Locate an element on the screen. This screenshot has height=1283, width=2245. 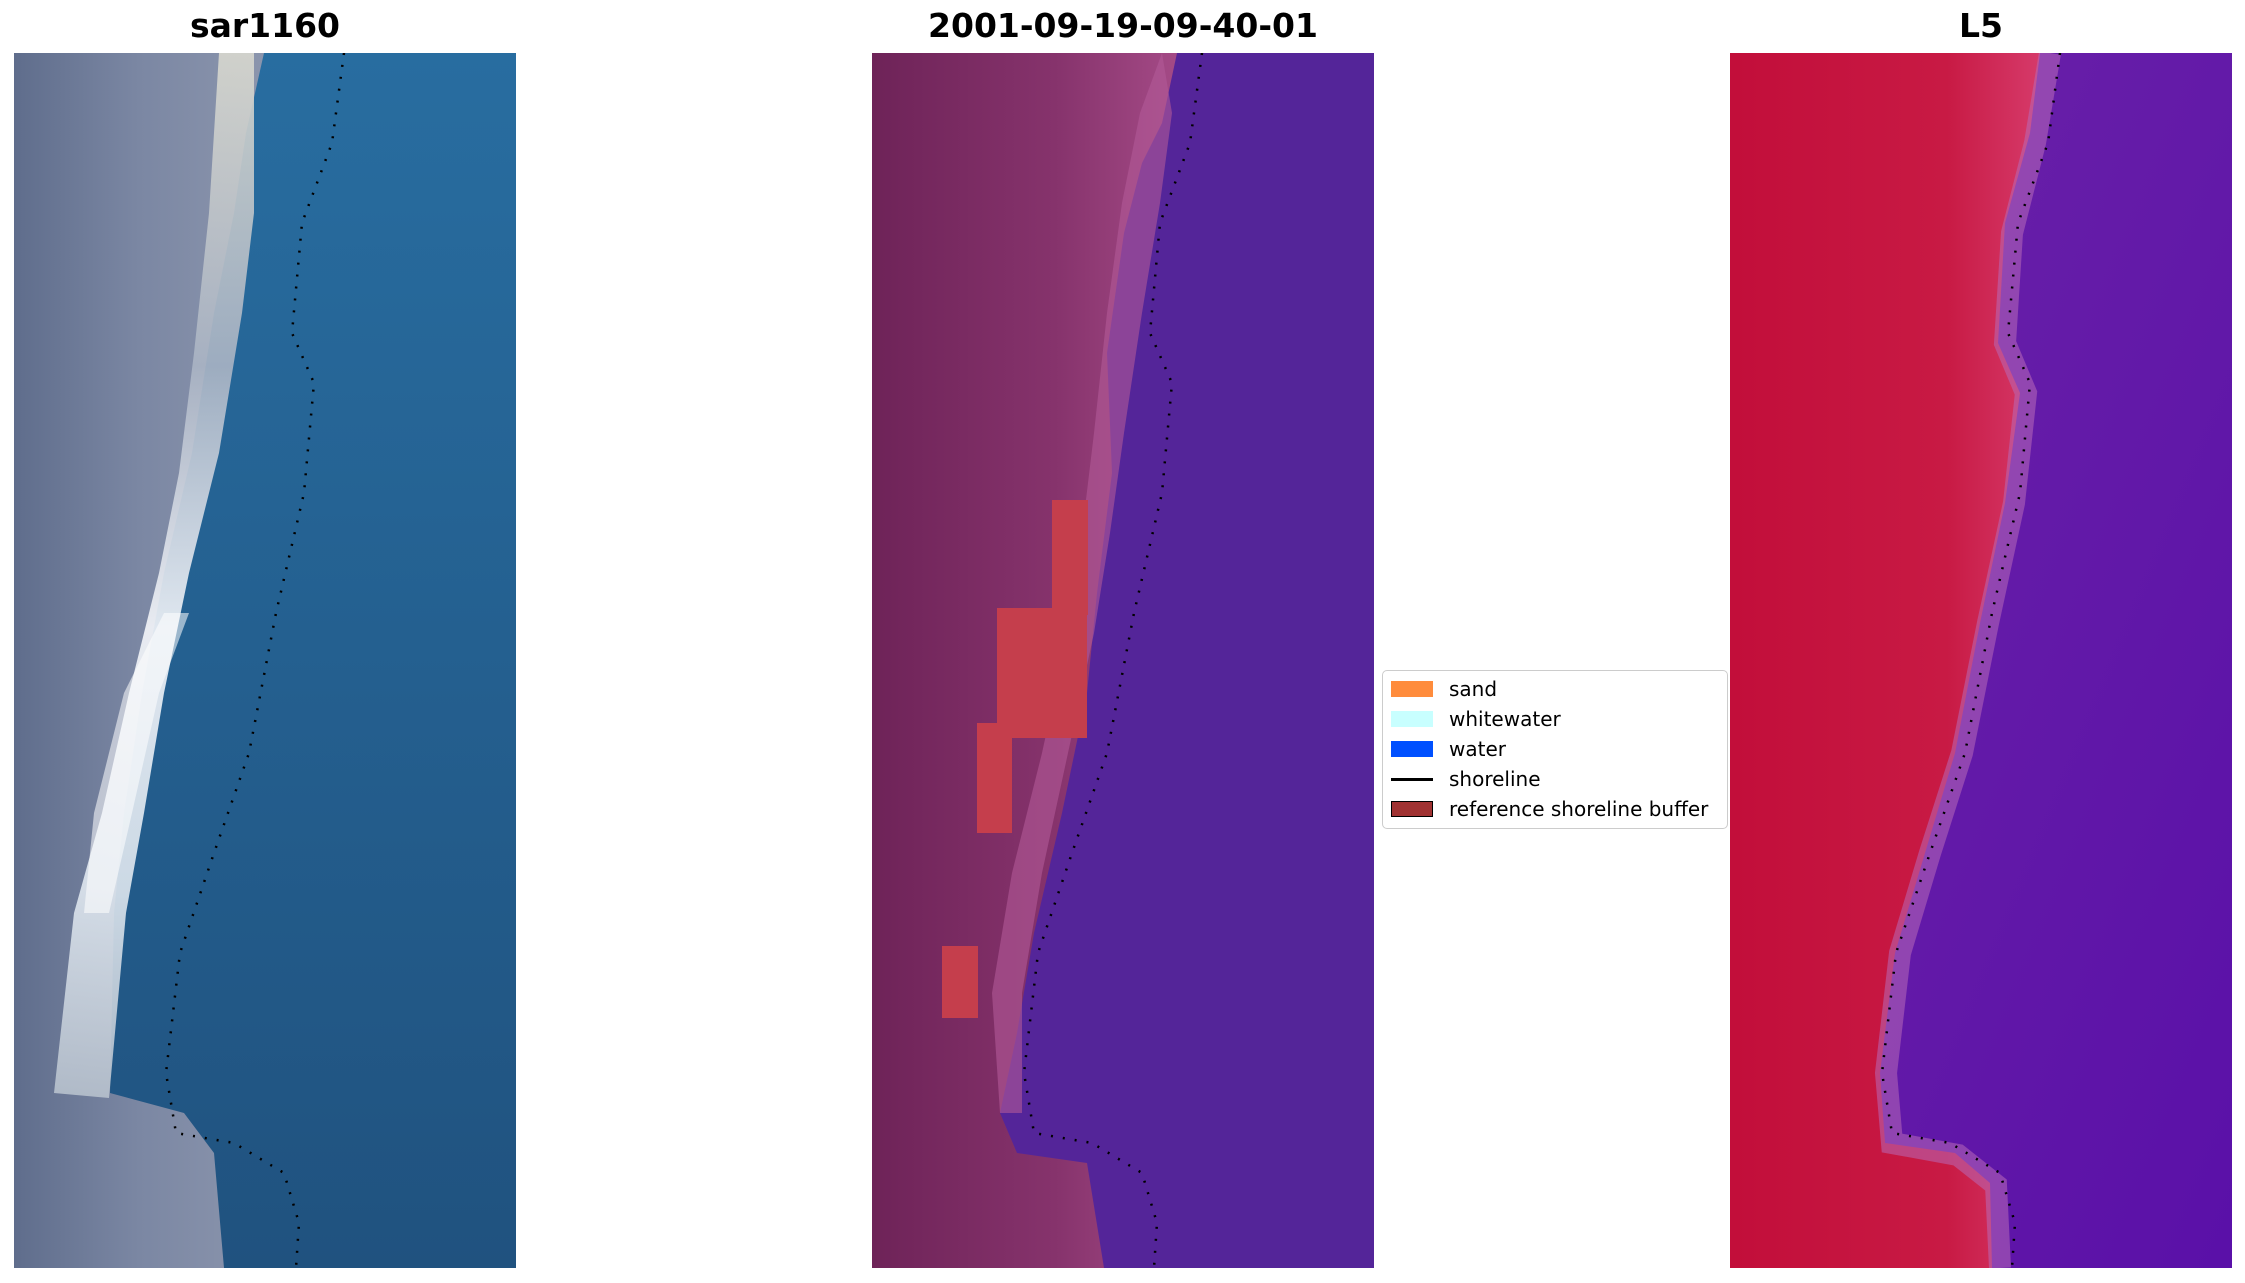
legend-item-buffer: reference shoreline buffer is located at coordinates (1549, 809).